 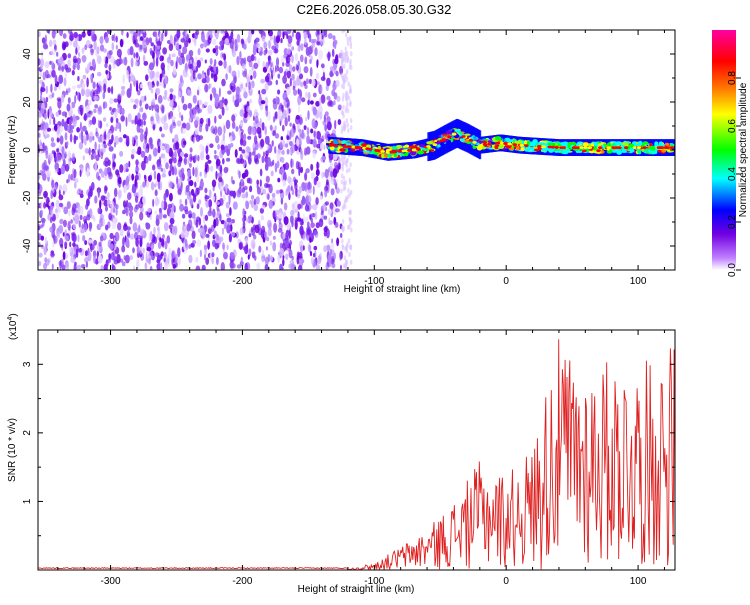 What do you see at coordinates (374, 281) in the screenshot?
I see `x-tick-label: -100` at bounding box center [374, 281].